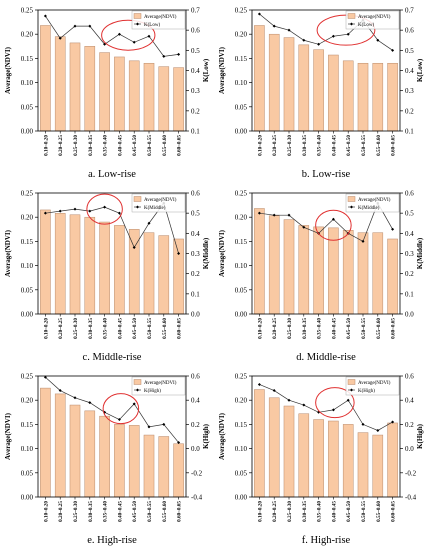  Describe the element at coordinates (91, 511) in the screenshot. I see `x-tick-label: 0.30~0.35` at that location.